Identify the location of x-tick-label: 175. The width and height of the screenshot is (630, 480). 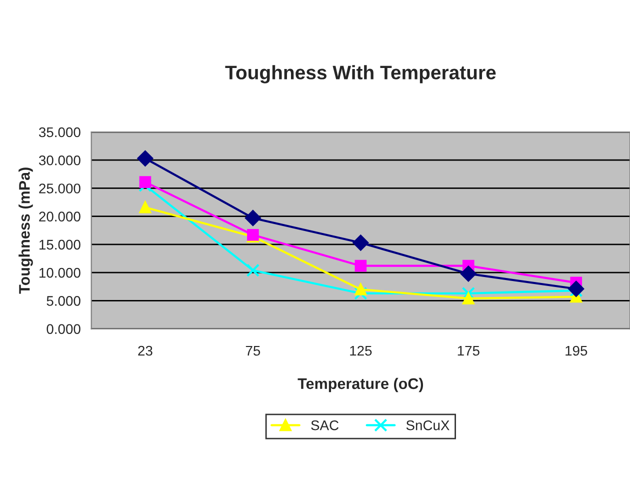
(469, 351).